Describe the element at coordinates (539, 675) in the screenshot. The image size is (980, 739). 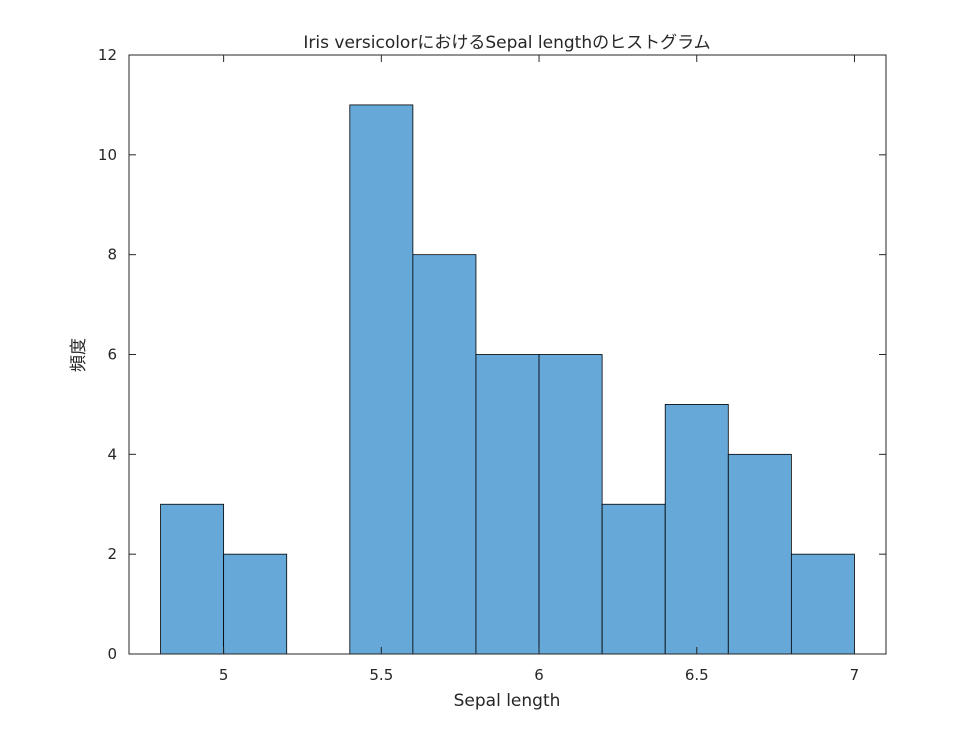
I see `x-tick-label: 6` at that location.